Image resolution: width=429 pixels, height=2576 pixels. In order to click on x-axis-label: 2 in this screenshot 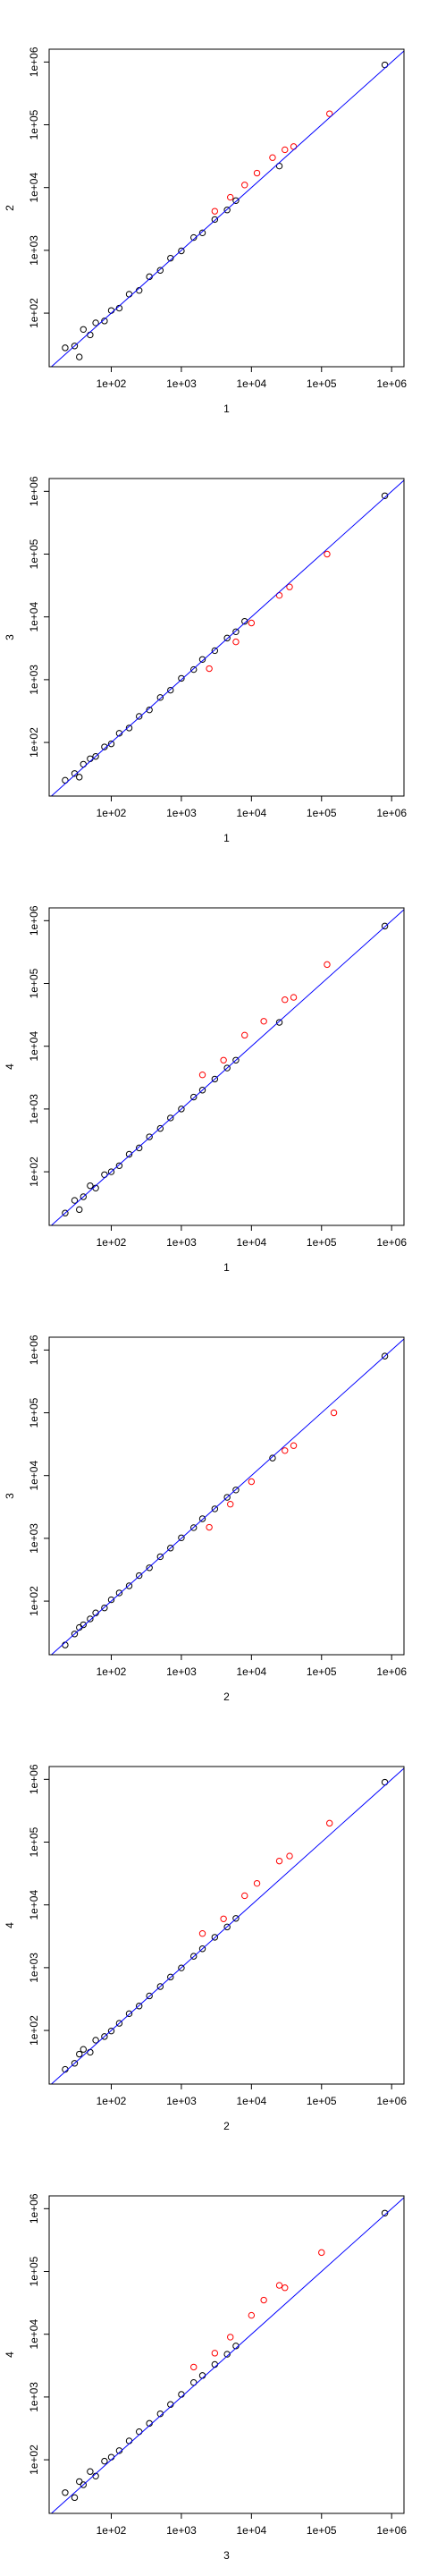, I will do `click(227, 1696)`.